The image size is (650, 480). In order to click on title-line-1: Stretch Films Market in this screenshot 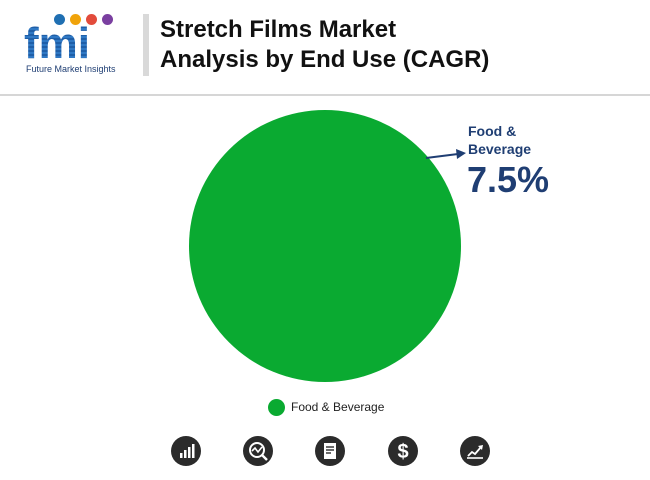, I will do `click(278, 29)`.